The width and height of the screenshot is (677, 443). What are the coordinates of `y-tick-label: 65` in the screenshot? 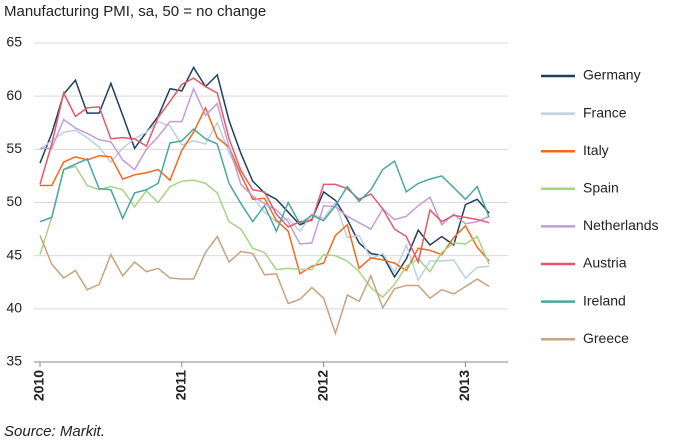 It's located at (14, 42).